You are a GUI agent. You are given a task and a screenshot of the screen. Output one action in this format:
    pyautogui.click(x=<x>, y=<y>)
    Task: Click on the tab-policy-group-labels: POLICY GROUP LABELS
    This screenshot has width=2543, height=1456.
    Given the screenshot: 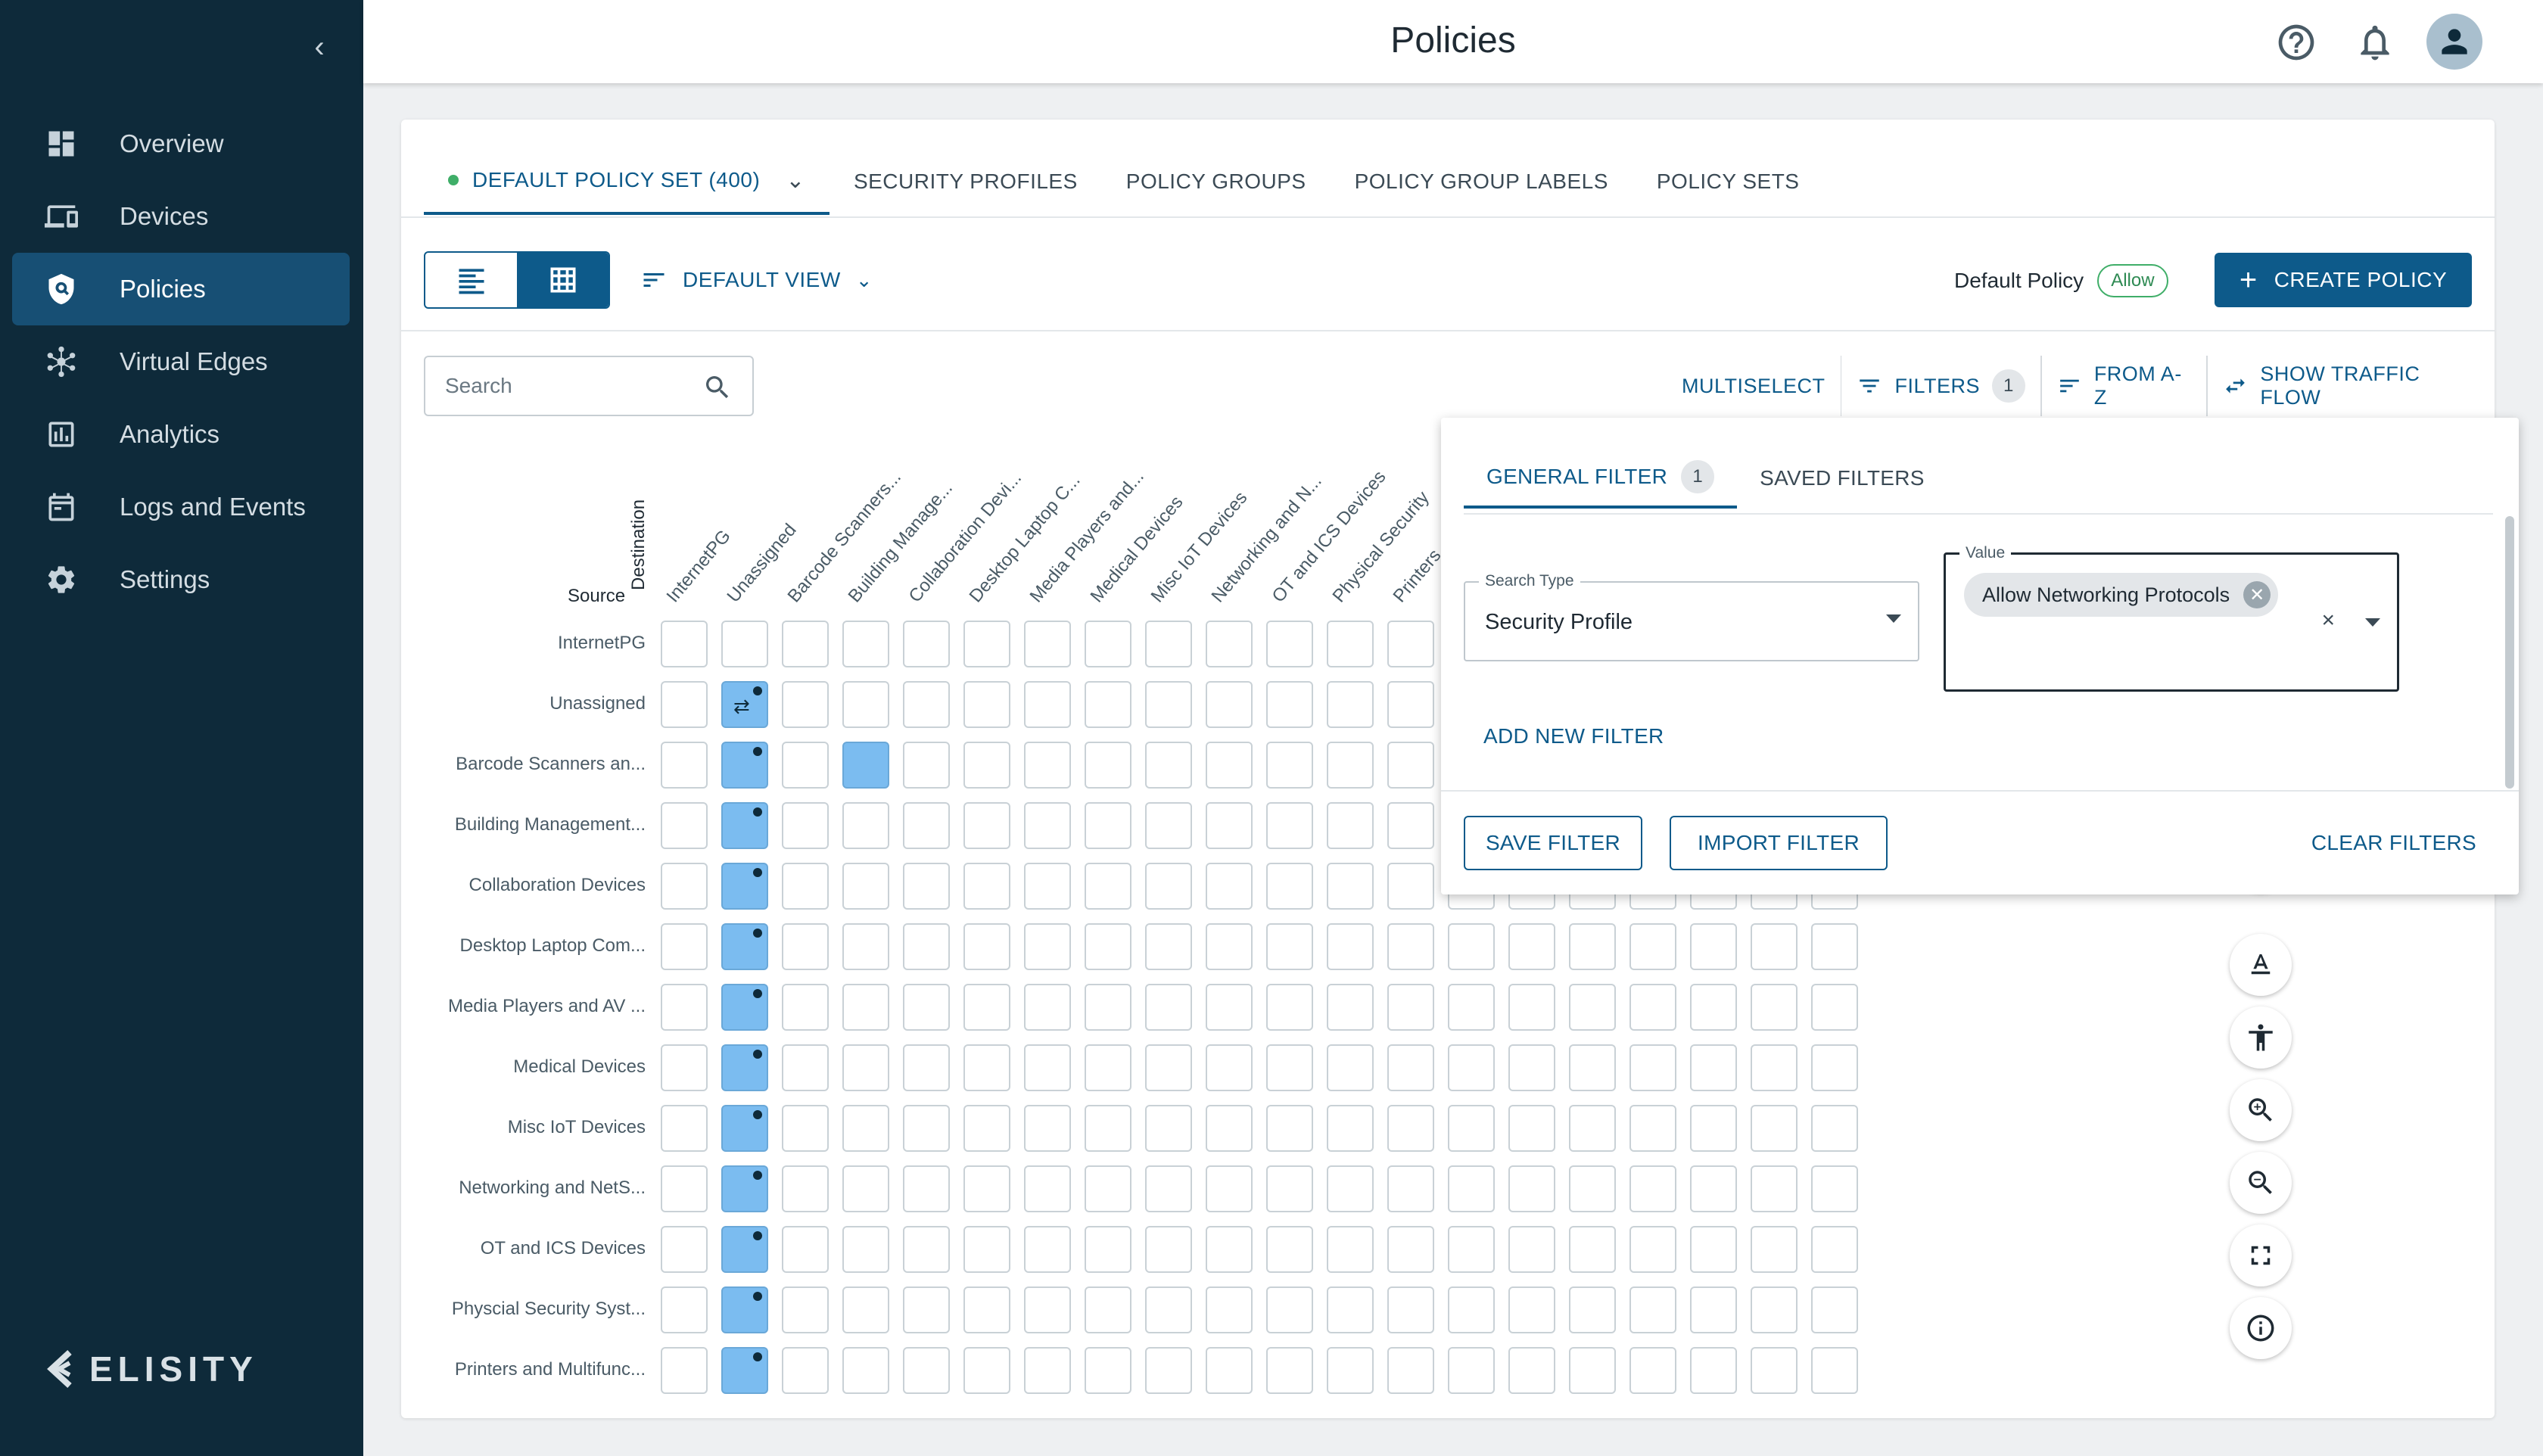 What is the action you would take?
    pyautogui.click(x=1482, y=182)
    